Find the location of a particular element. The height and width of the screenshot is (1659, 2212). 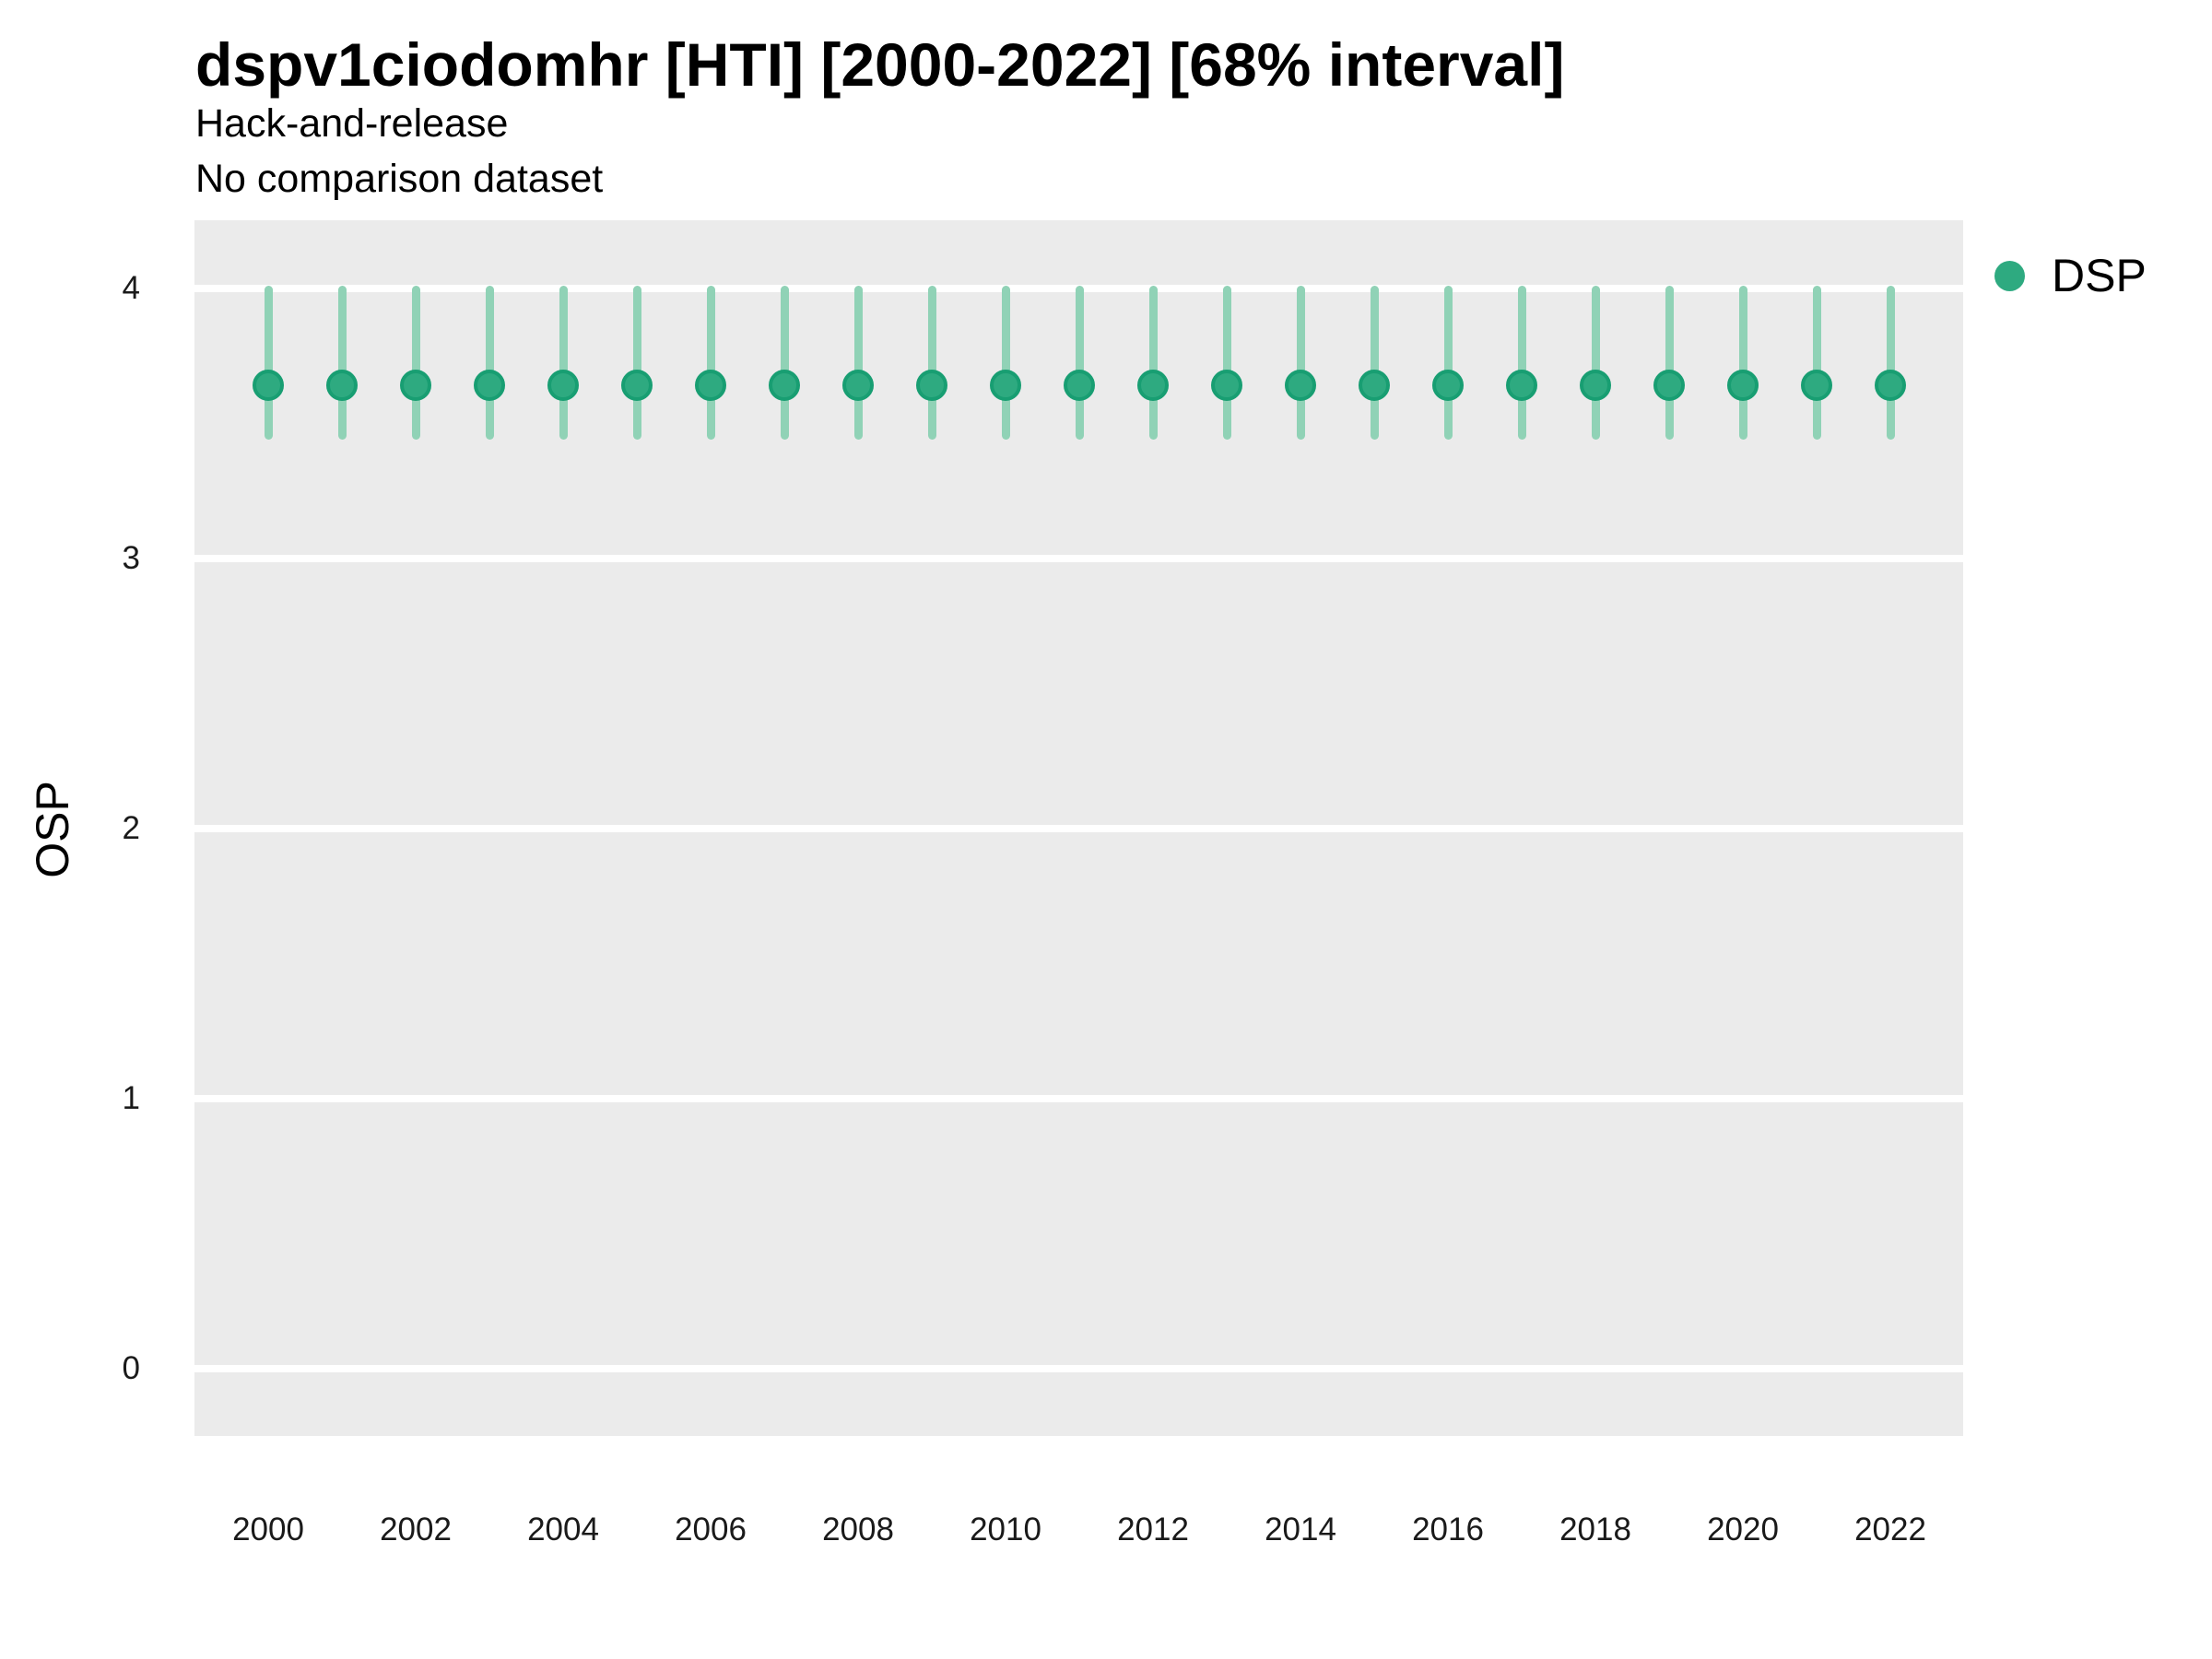

interval-bar-2021 is located at coordinates (1816, 363).